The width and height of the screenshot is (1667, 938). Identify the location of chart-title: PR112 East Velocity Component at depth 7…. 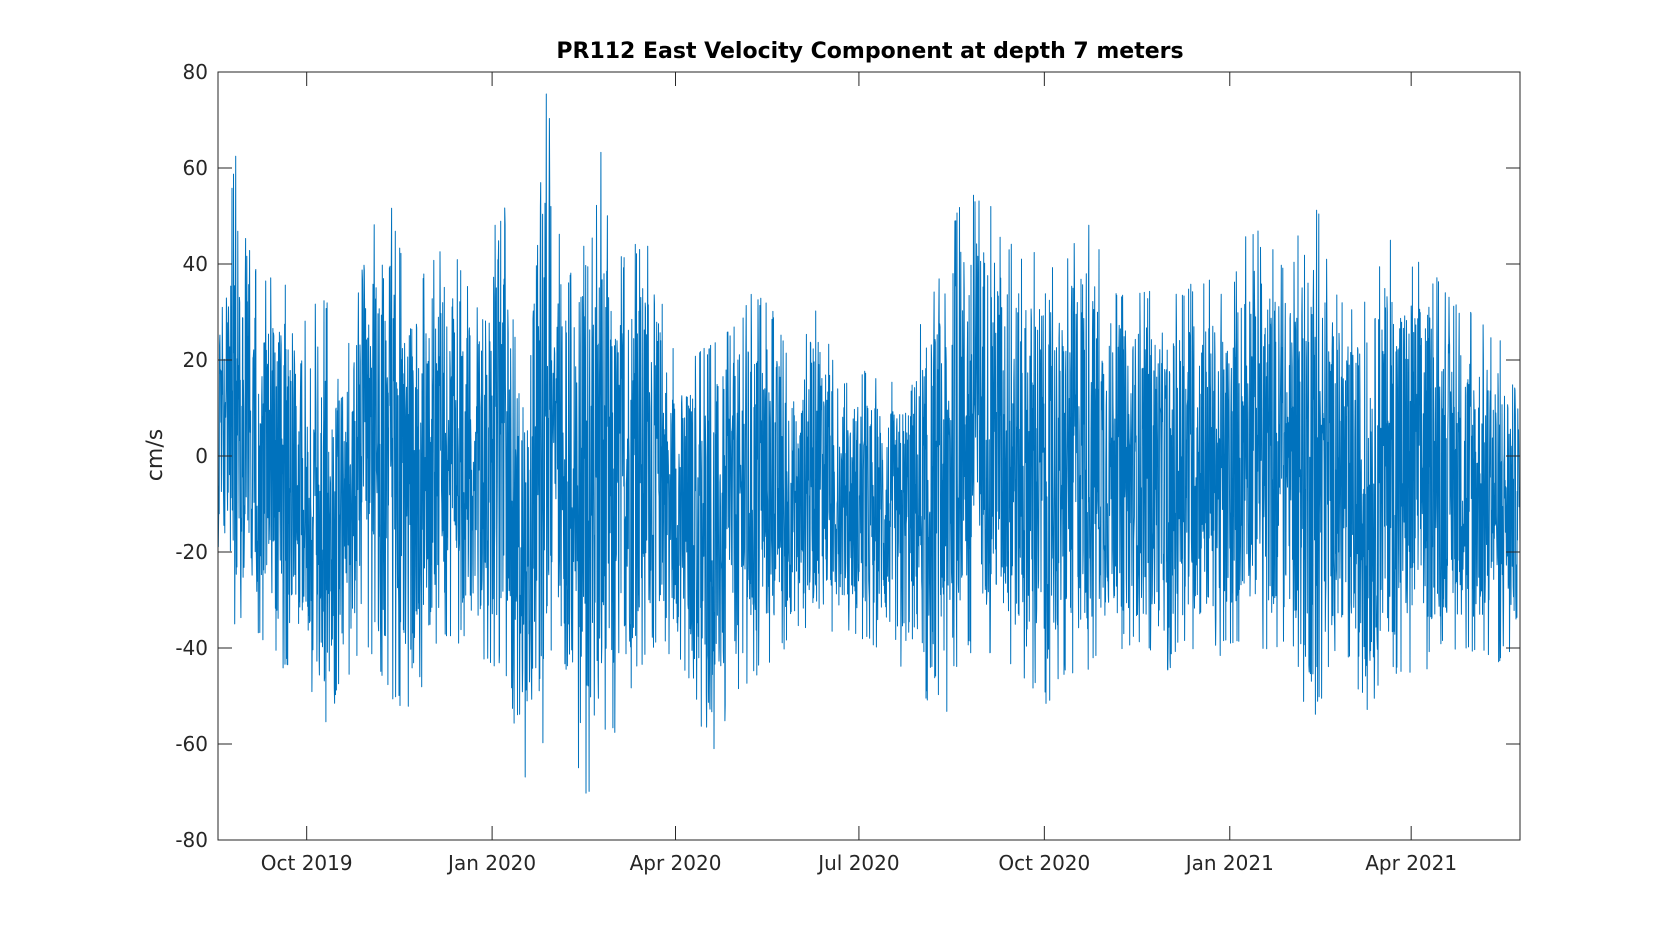
(869, 51).